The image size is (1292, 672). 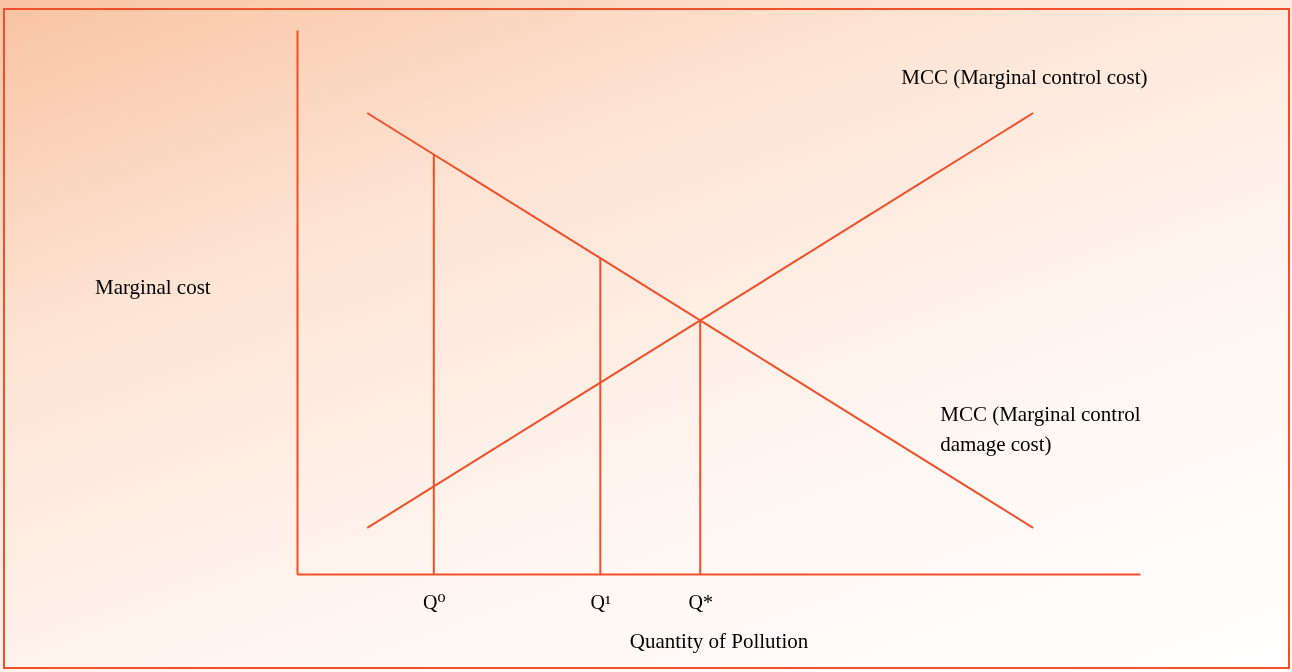 I want to click on x-tick-label: Q¹, so click(x=601, y=601).